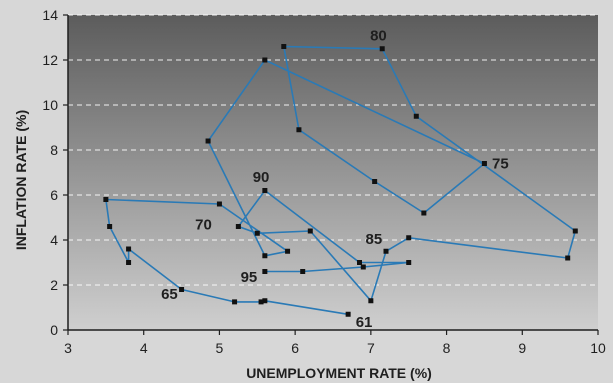 The image size is (613, 383). What do you see at coordinates (265, 60) in the screenshot?
I see `data-point-1974` at bounding box center [265, 60].